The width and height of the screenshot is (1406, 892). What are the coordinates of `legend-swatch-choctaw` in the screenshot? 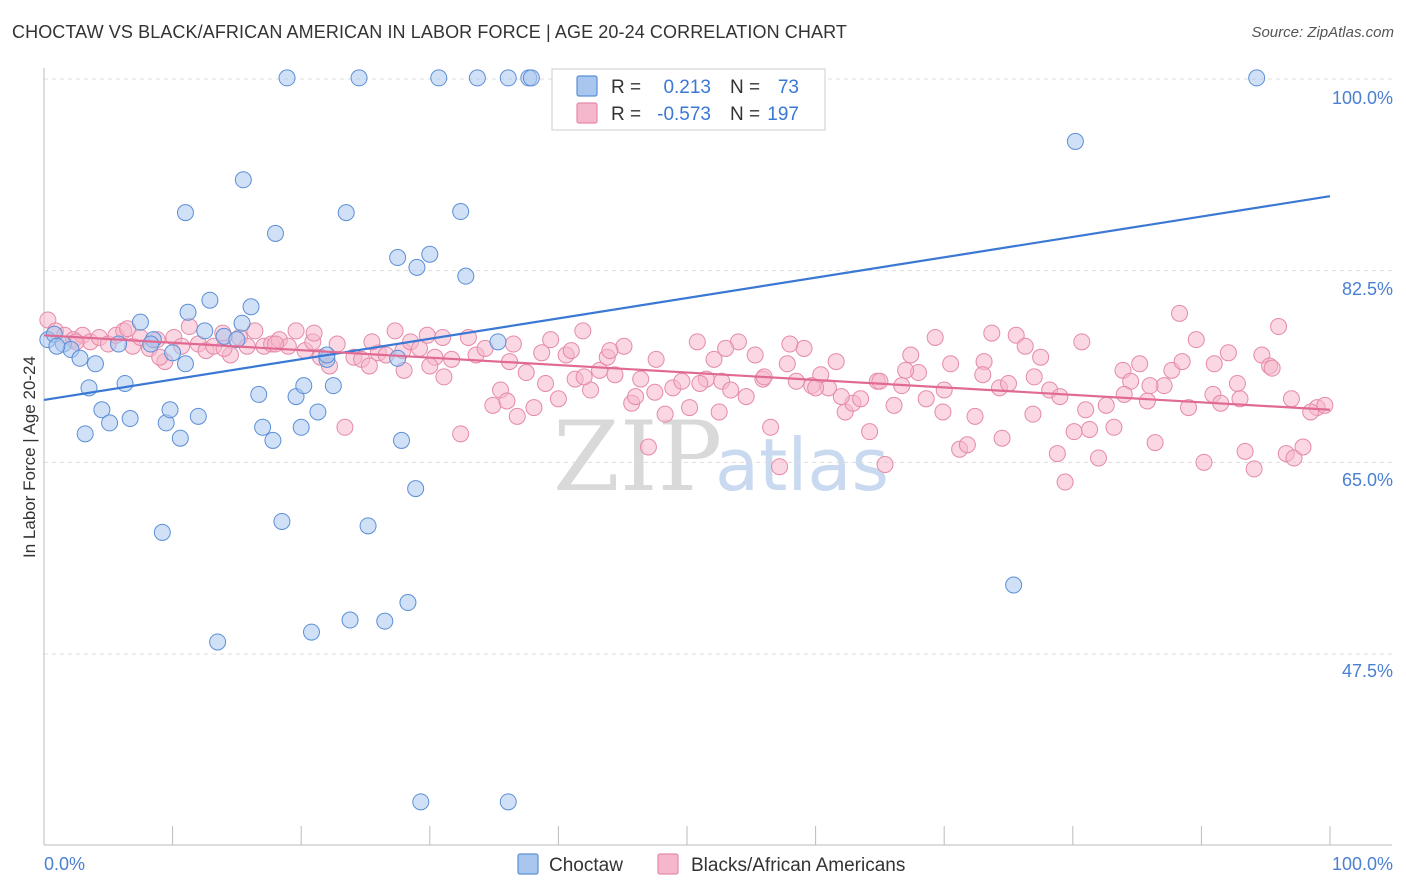 It's located at (528, 864).